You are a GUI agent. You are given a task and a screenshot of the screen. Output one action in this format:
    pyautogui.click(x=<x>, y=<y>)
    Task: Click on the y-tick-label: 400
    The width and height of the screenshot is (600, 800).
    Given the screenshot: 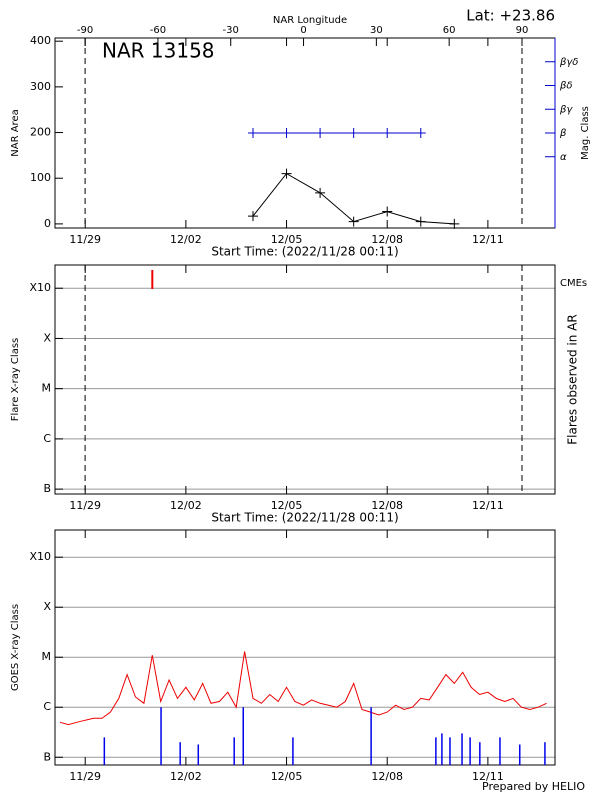 What is the action you would take?
    pyautogui.click(x=40, y=40)
    